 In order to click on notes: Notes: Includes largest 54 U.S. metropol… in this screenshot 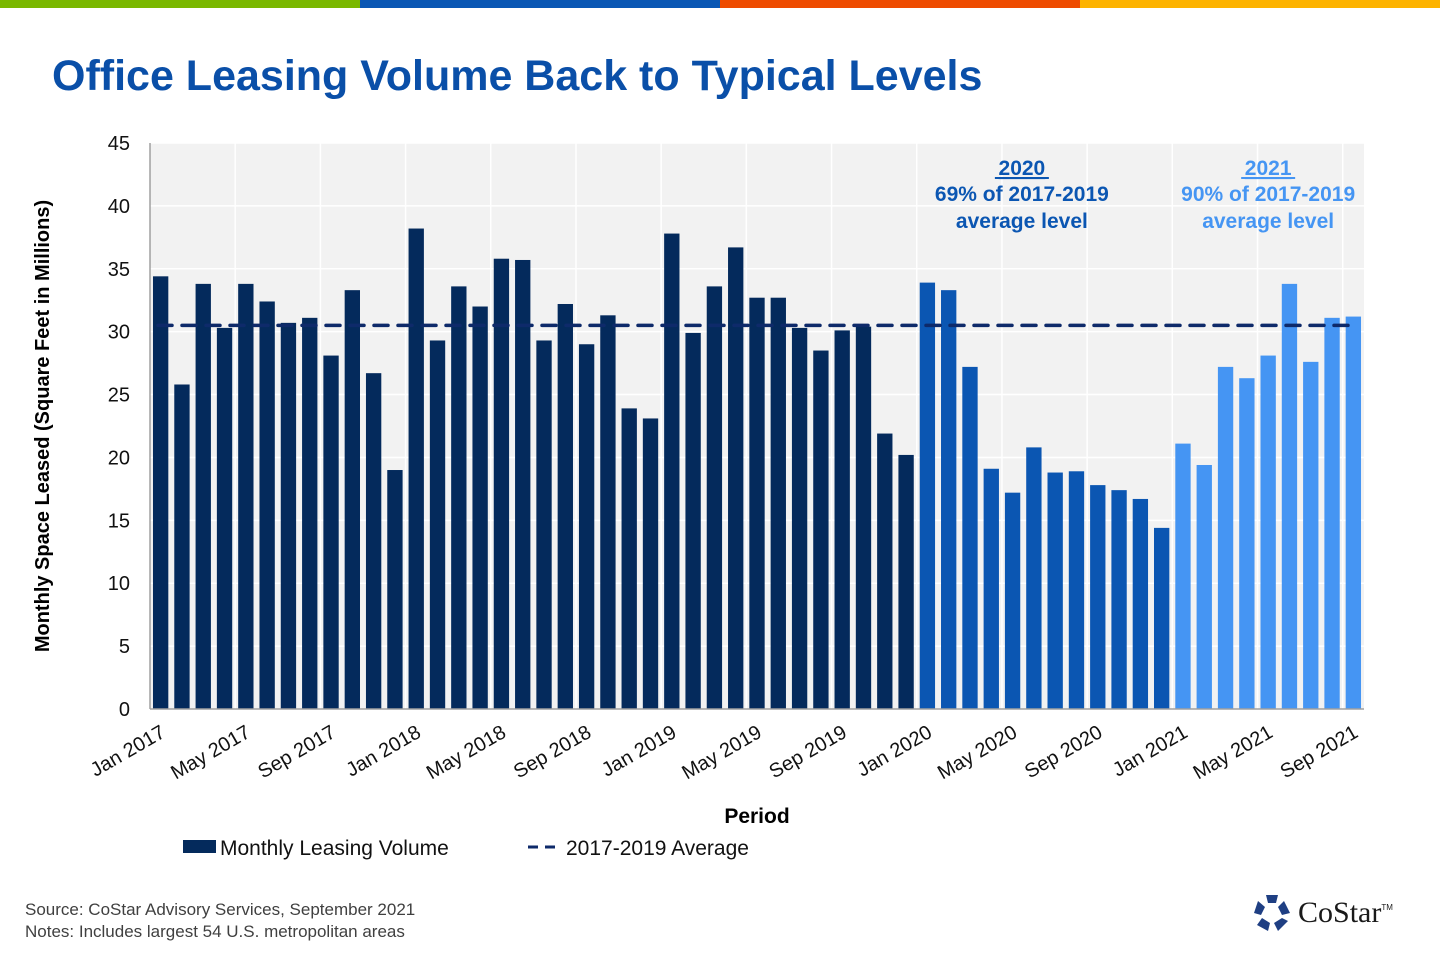, I will do `click(215, 931)`.